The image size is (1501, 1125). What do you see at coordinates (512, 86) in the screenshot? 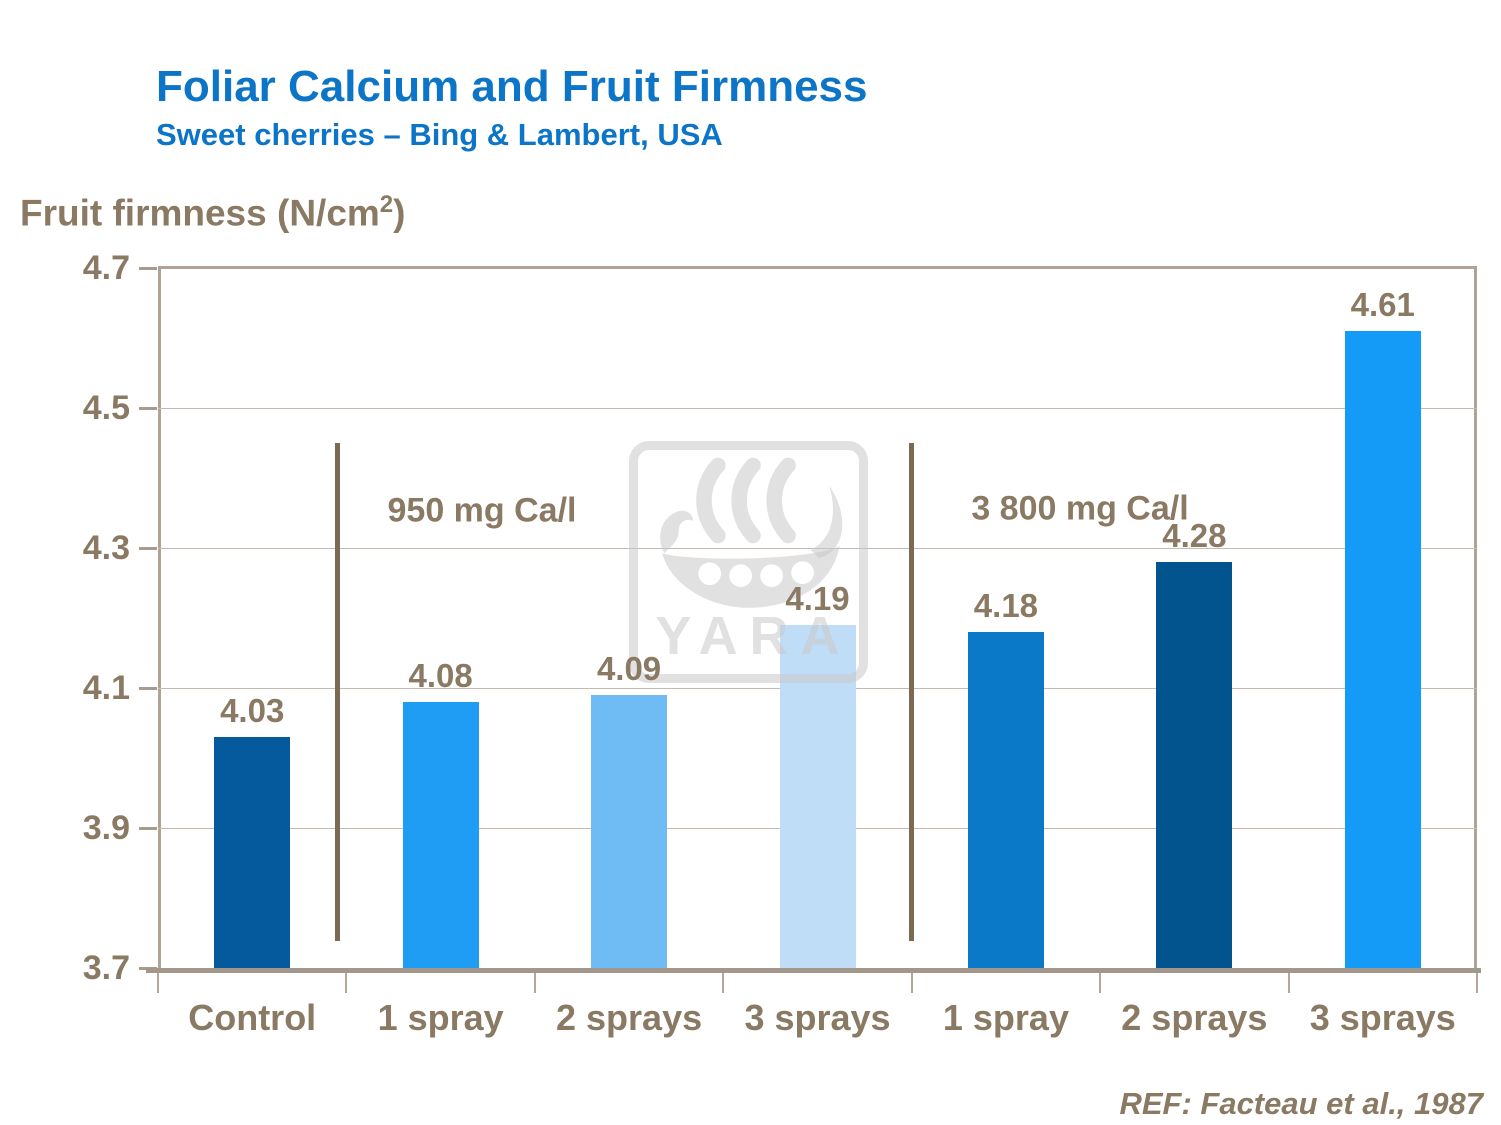
I see `slide-title: Foliar Calcium and Fruit Firmness` at bounding box center [512, 86].